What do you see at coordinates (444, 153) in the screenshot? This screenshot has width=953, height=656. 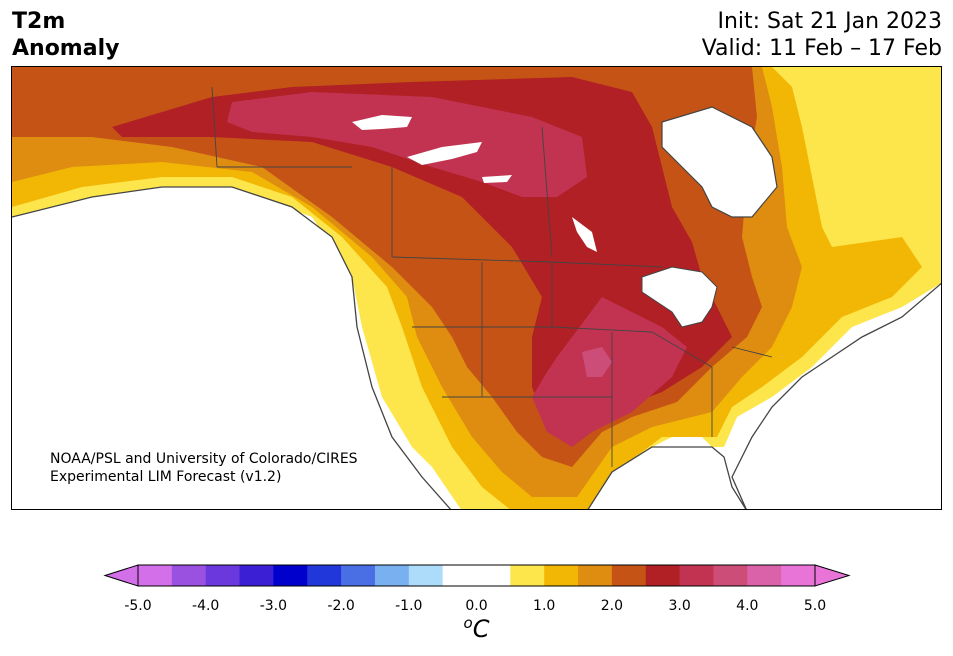 I see `great-bear-lake` at bounding box center [444, 153].